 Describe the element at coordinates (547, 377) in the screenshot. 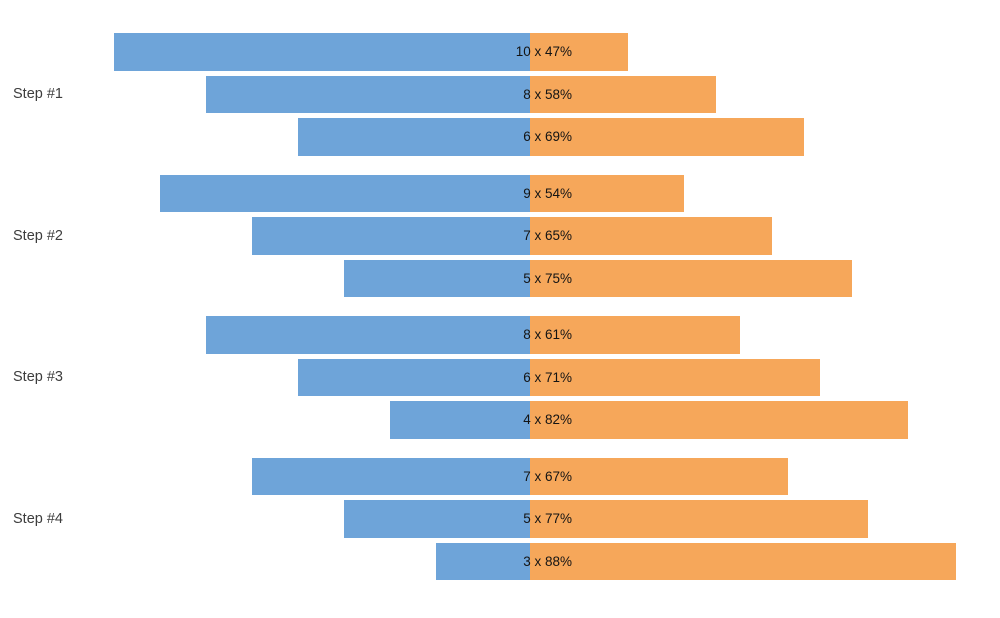

I see `bar-label: 6 x 71%` at that location.